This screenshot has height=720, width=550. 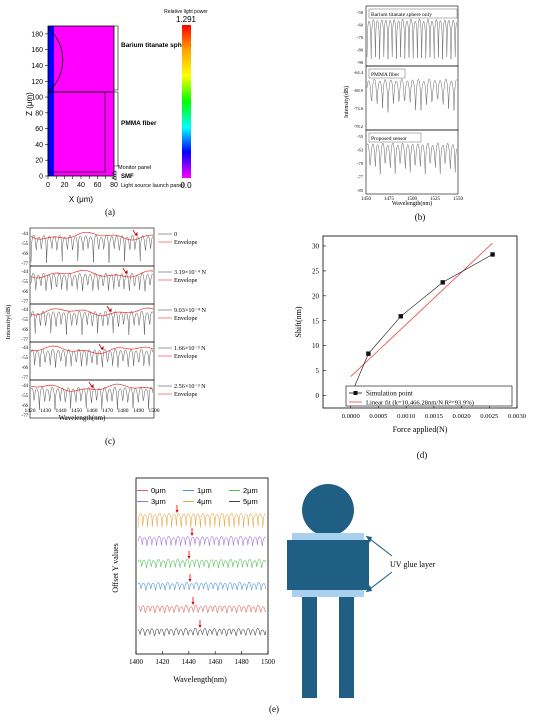 I want to click on sphere-bracket, so click(x=116, y=58).